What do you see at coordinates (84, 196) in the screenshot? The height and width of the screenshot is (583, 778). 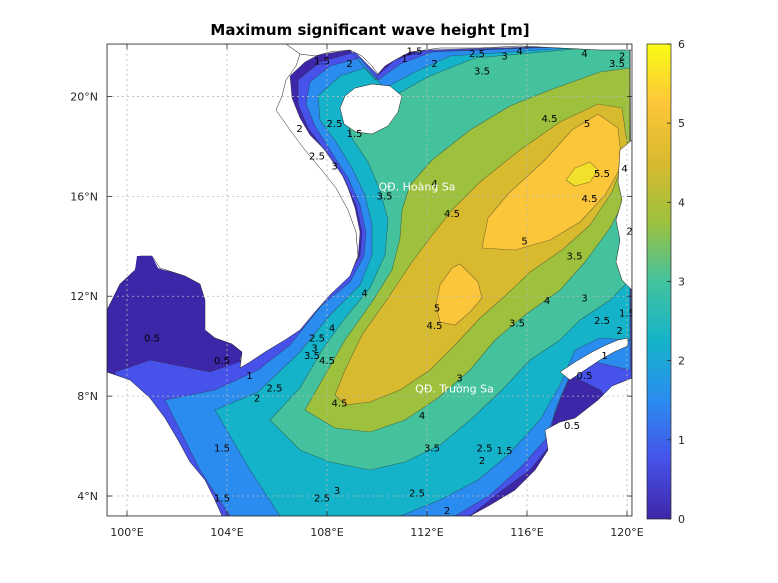 I see `y-tick-label: 16°N` at bounding box center [84, 196].